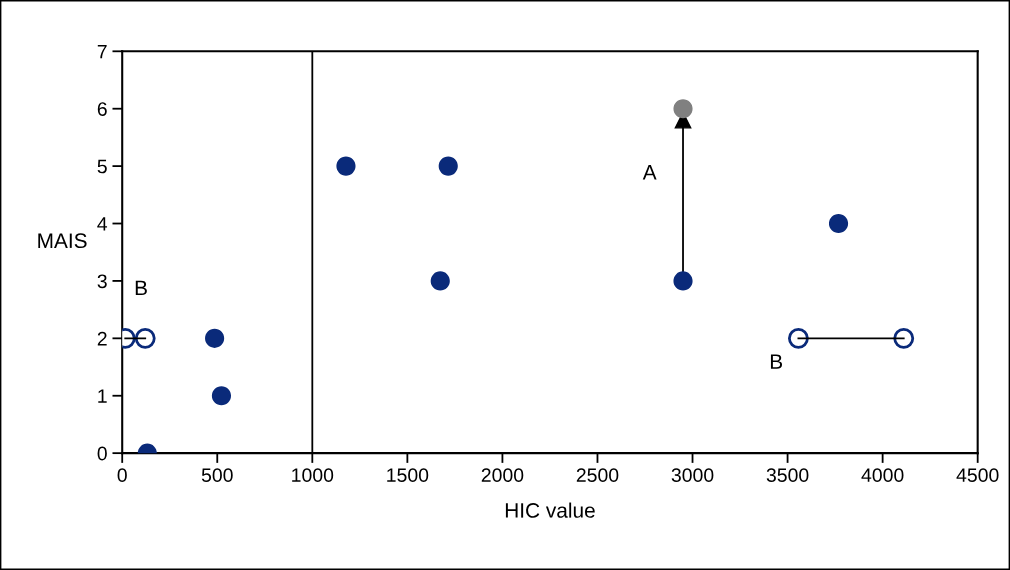  Describe the element at coordinates (502, 475) in the screenshot. I see `x-tick-label: 2000` at that location.